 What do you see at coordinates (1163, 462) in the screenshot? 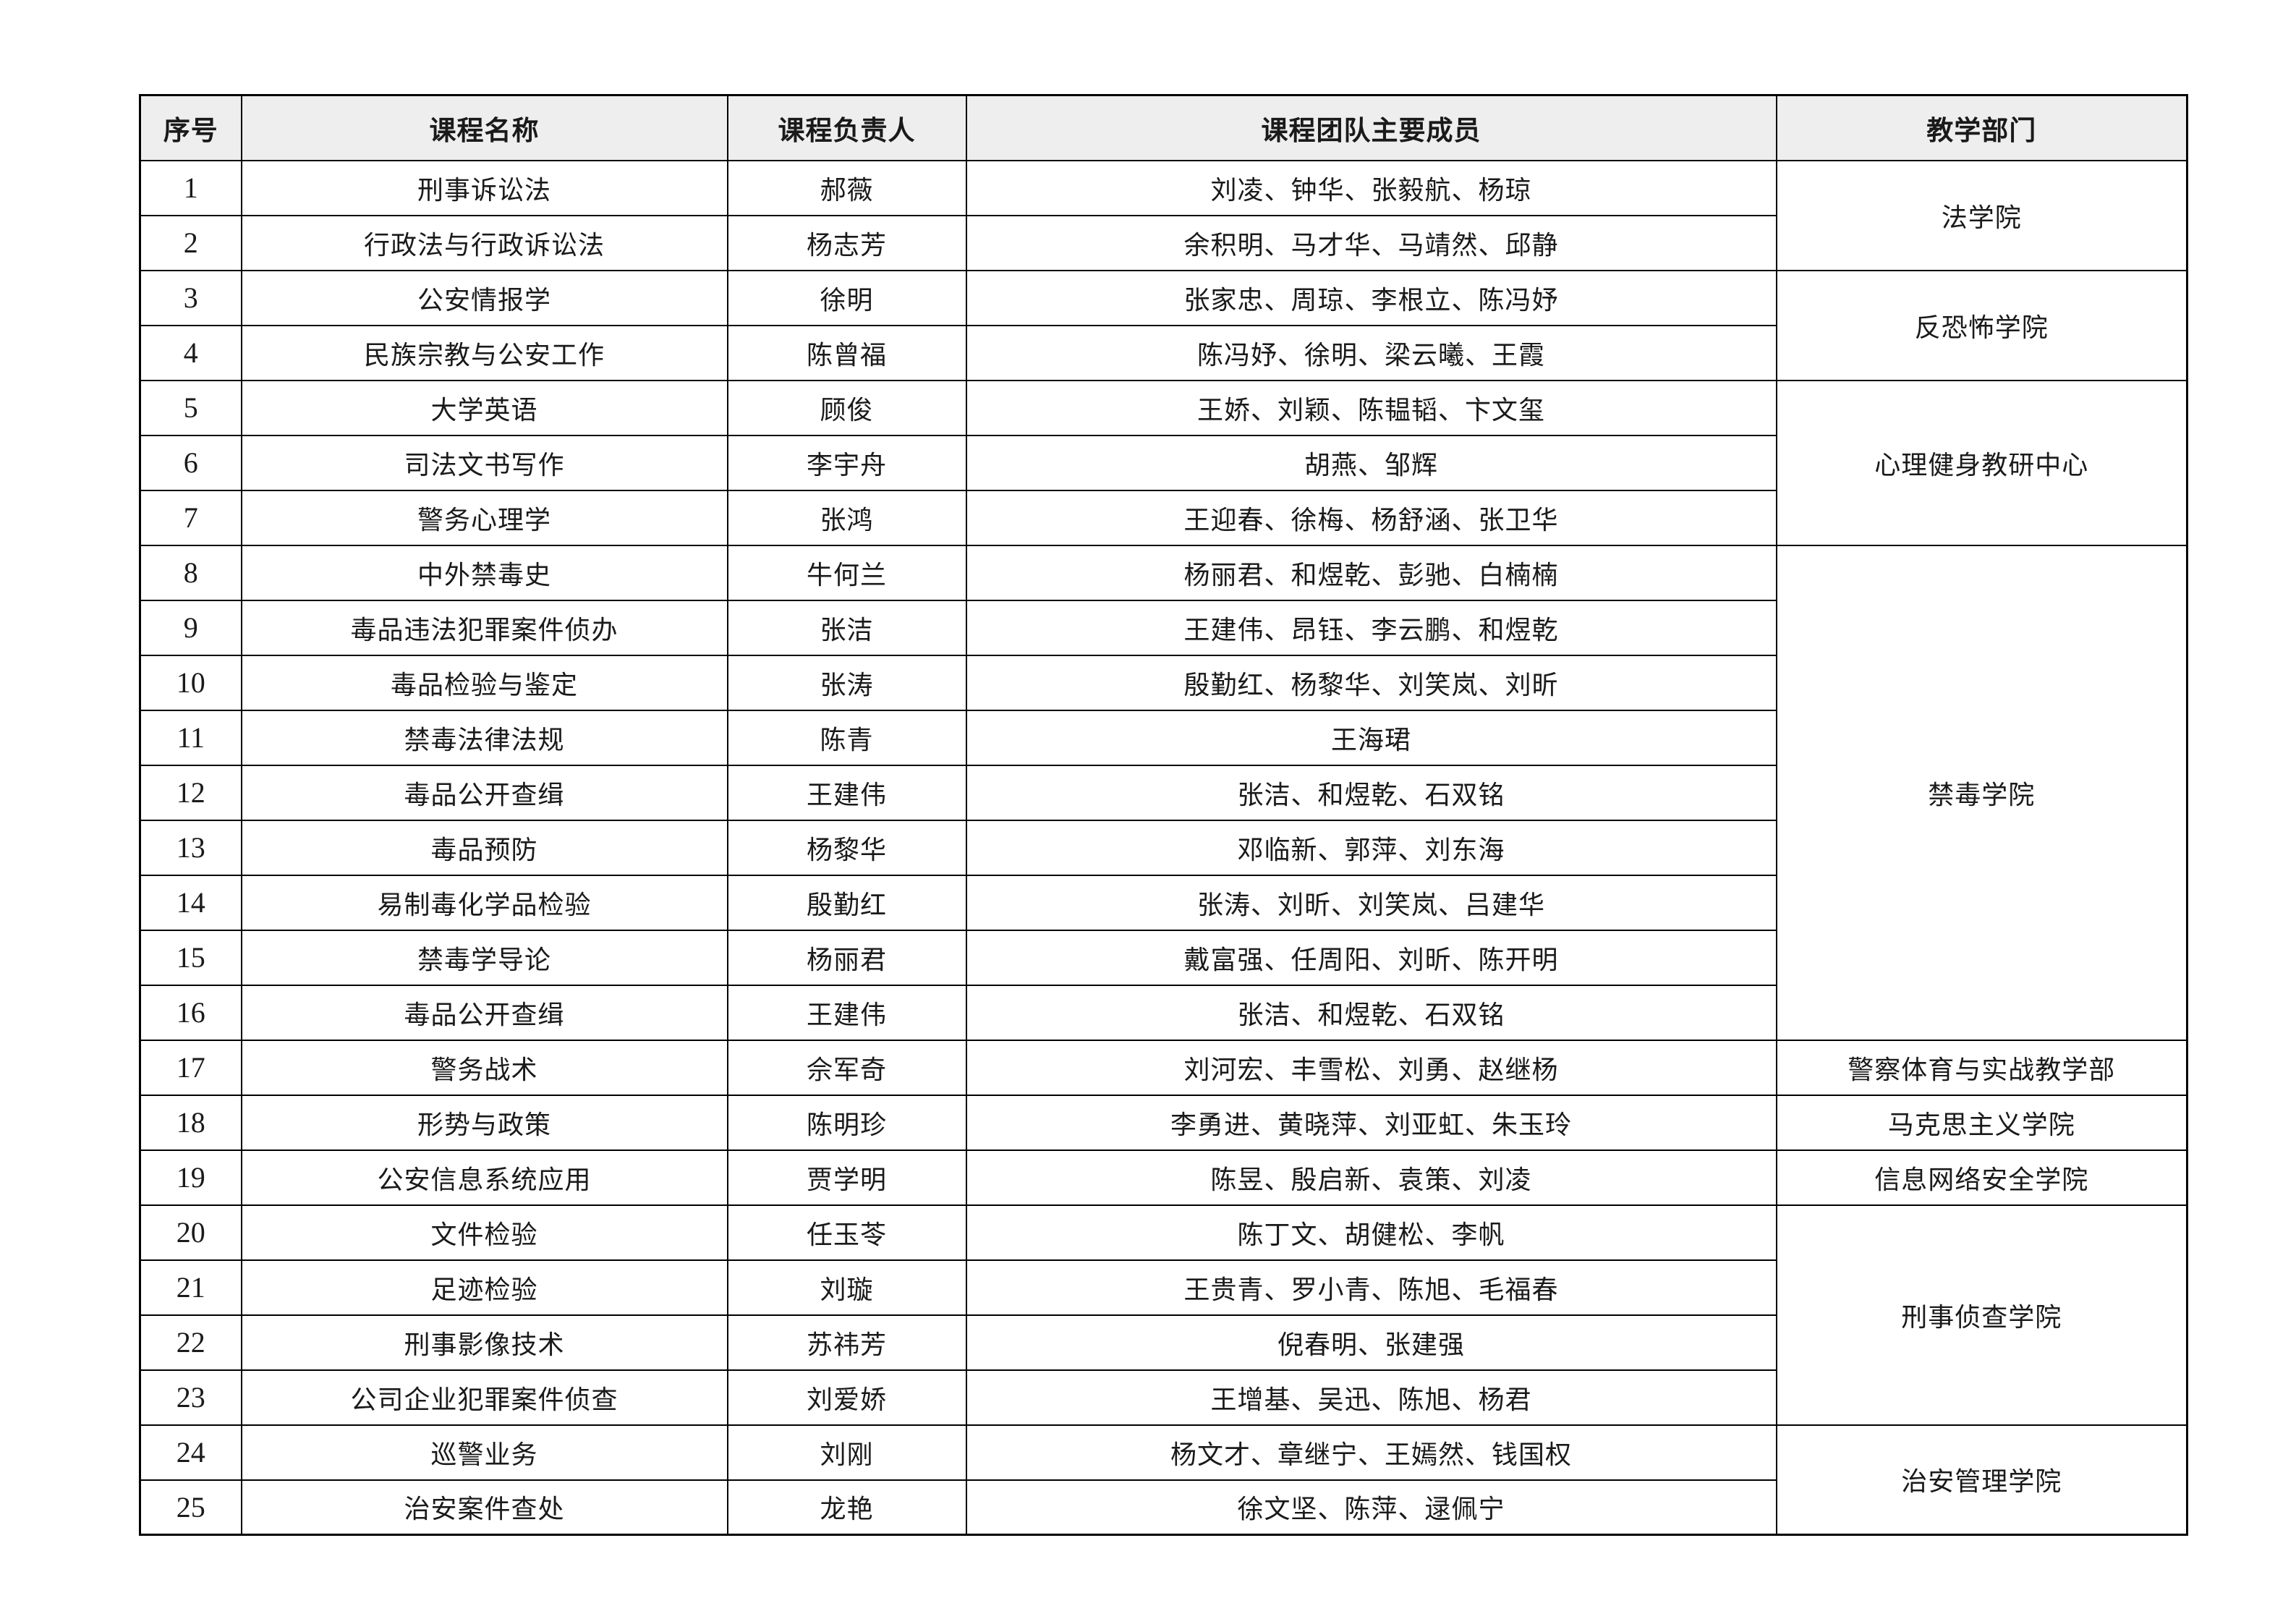
I see `table-row: 5 大学英语 顾俊 王娇、刘颖、陈韫韬、卞文玺 心理健身教研中心` at bounding box center [1163, 462].